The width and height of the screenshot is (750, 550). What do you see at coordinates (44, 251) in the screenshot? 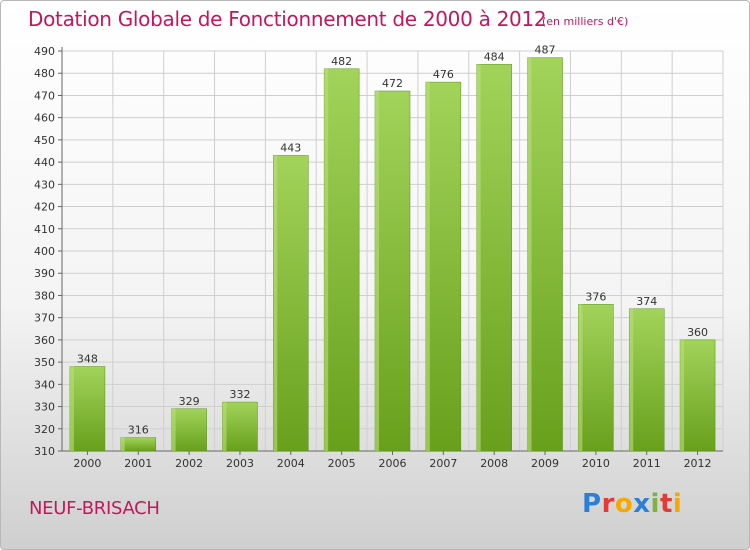
I see `y-tick-label: 400` at bounding box center [44, 251].